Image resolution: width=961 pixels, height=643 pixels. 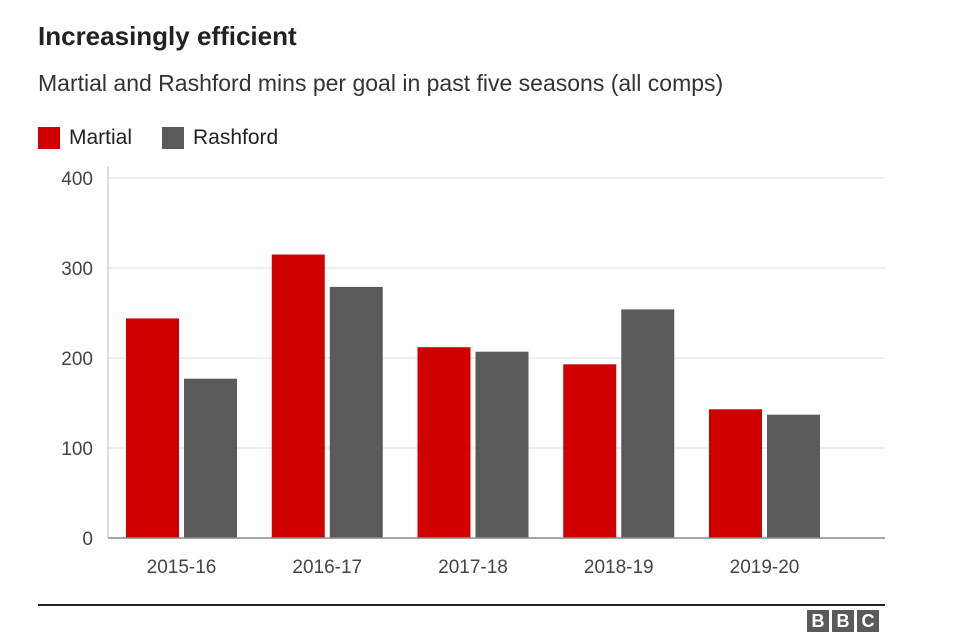 What do you see at coordinates (77, 449) in the screenshot?
I see `y-tick-label: 100` at bounding box center [77, 449].